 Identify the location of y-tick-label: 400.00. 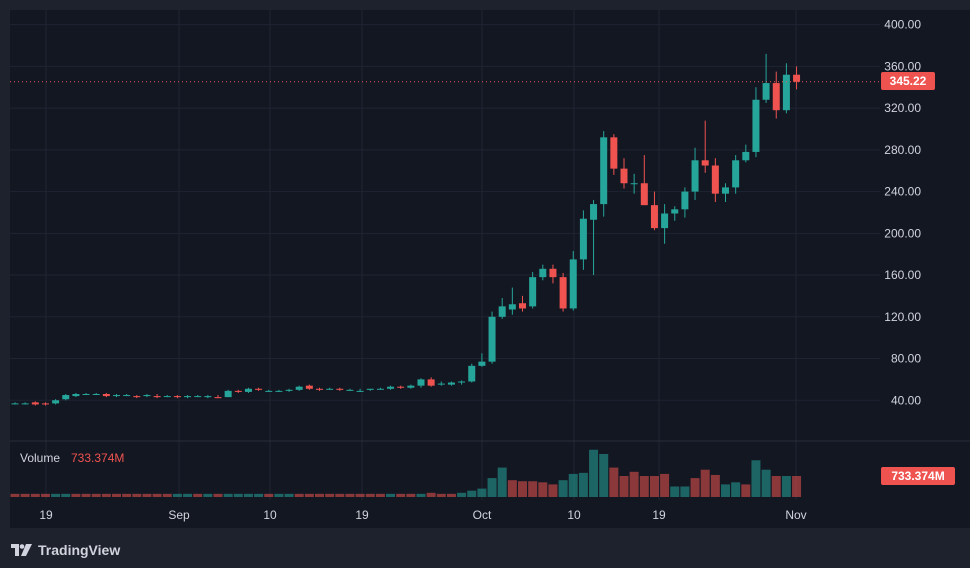
(902, 25).